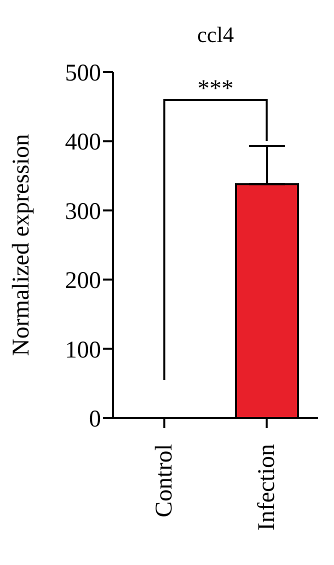 The height and width of the screenshot is (565, 334). I want to click on annotation: ***, so click(216, 89).